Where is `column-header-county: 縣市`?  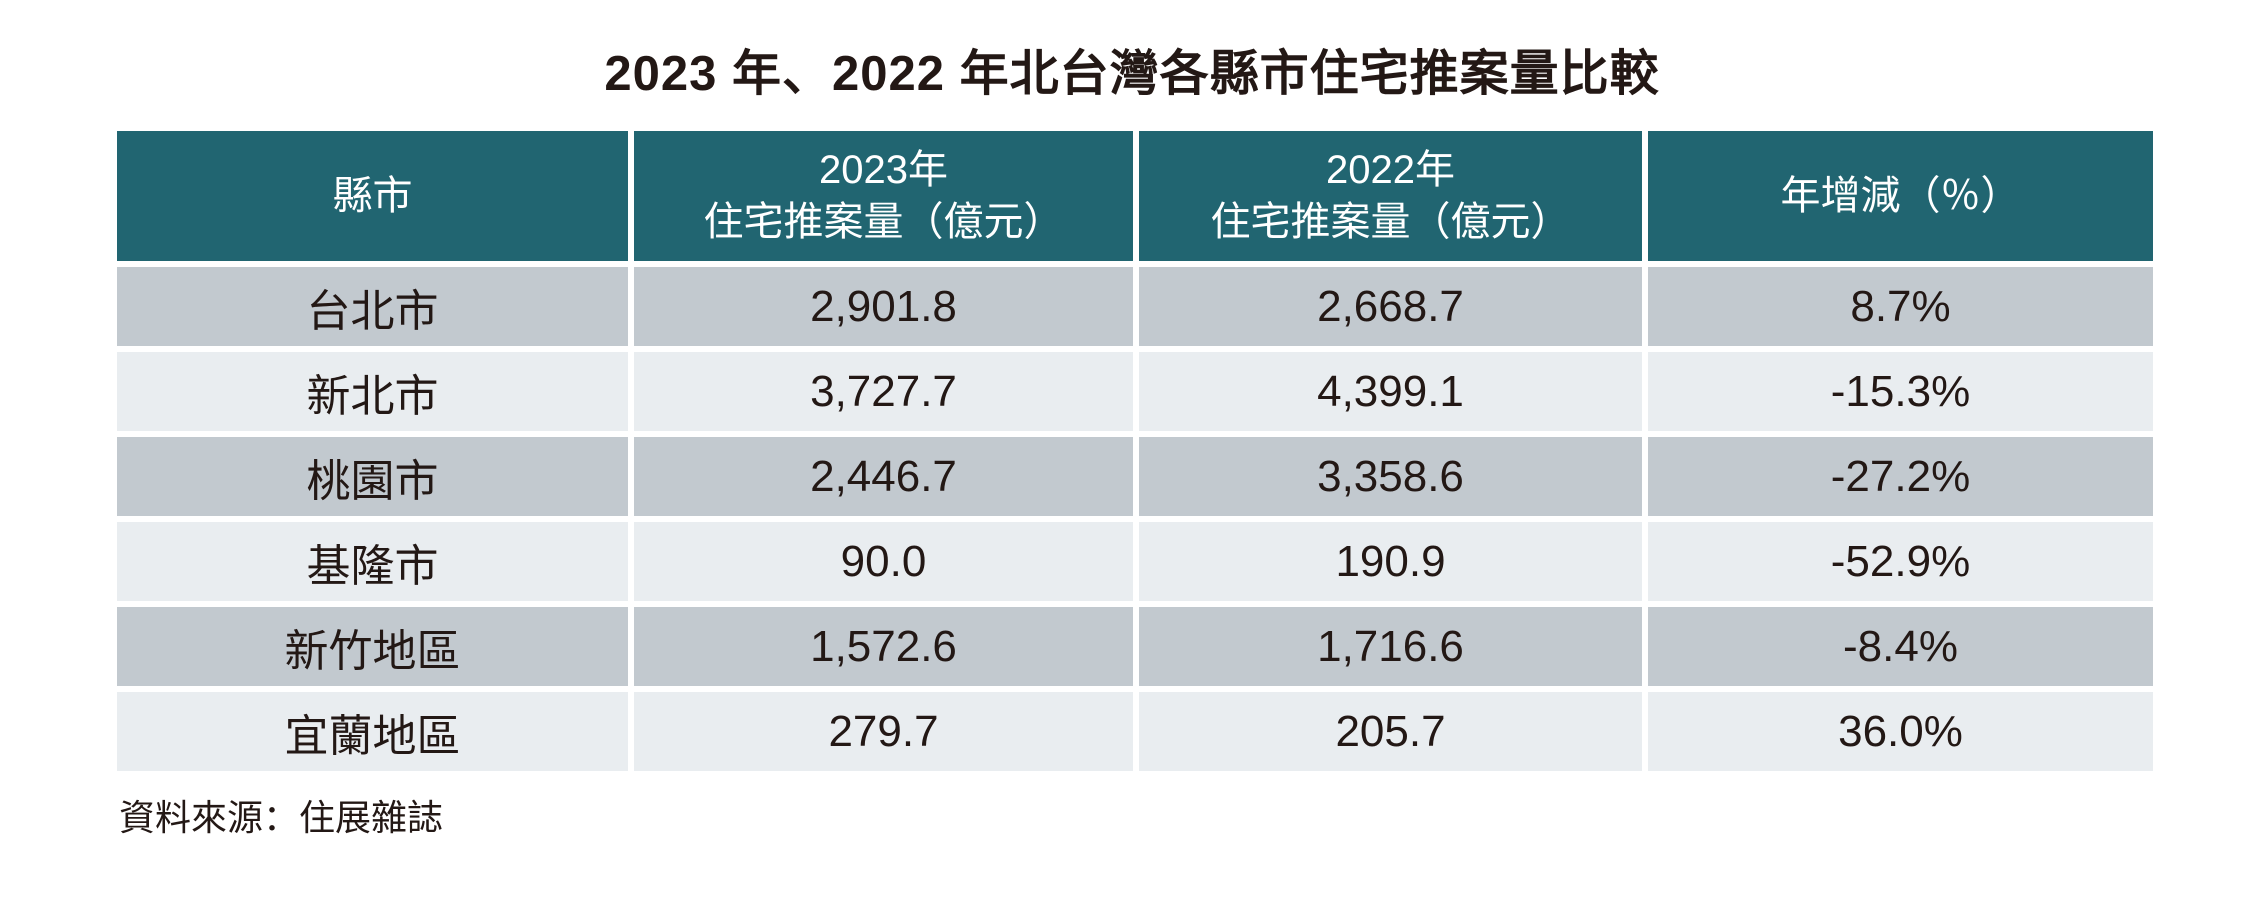
column-header-county: 縣市 is located at coordinates (372, 196).